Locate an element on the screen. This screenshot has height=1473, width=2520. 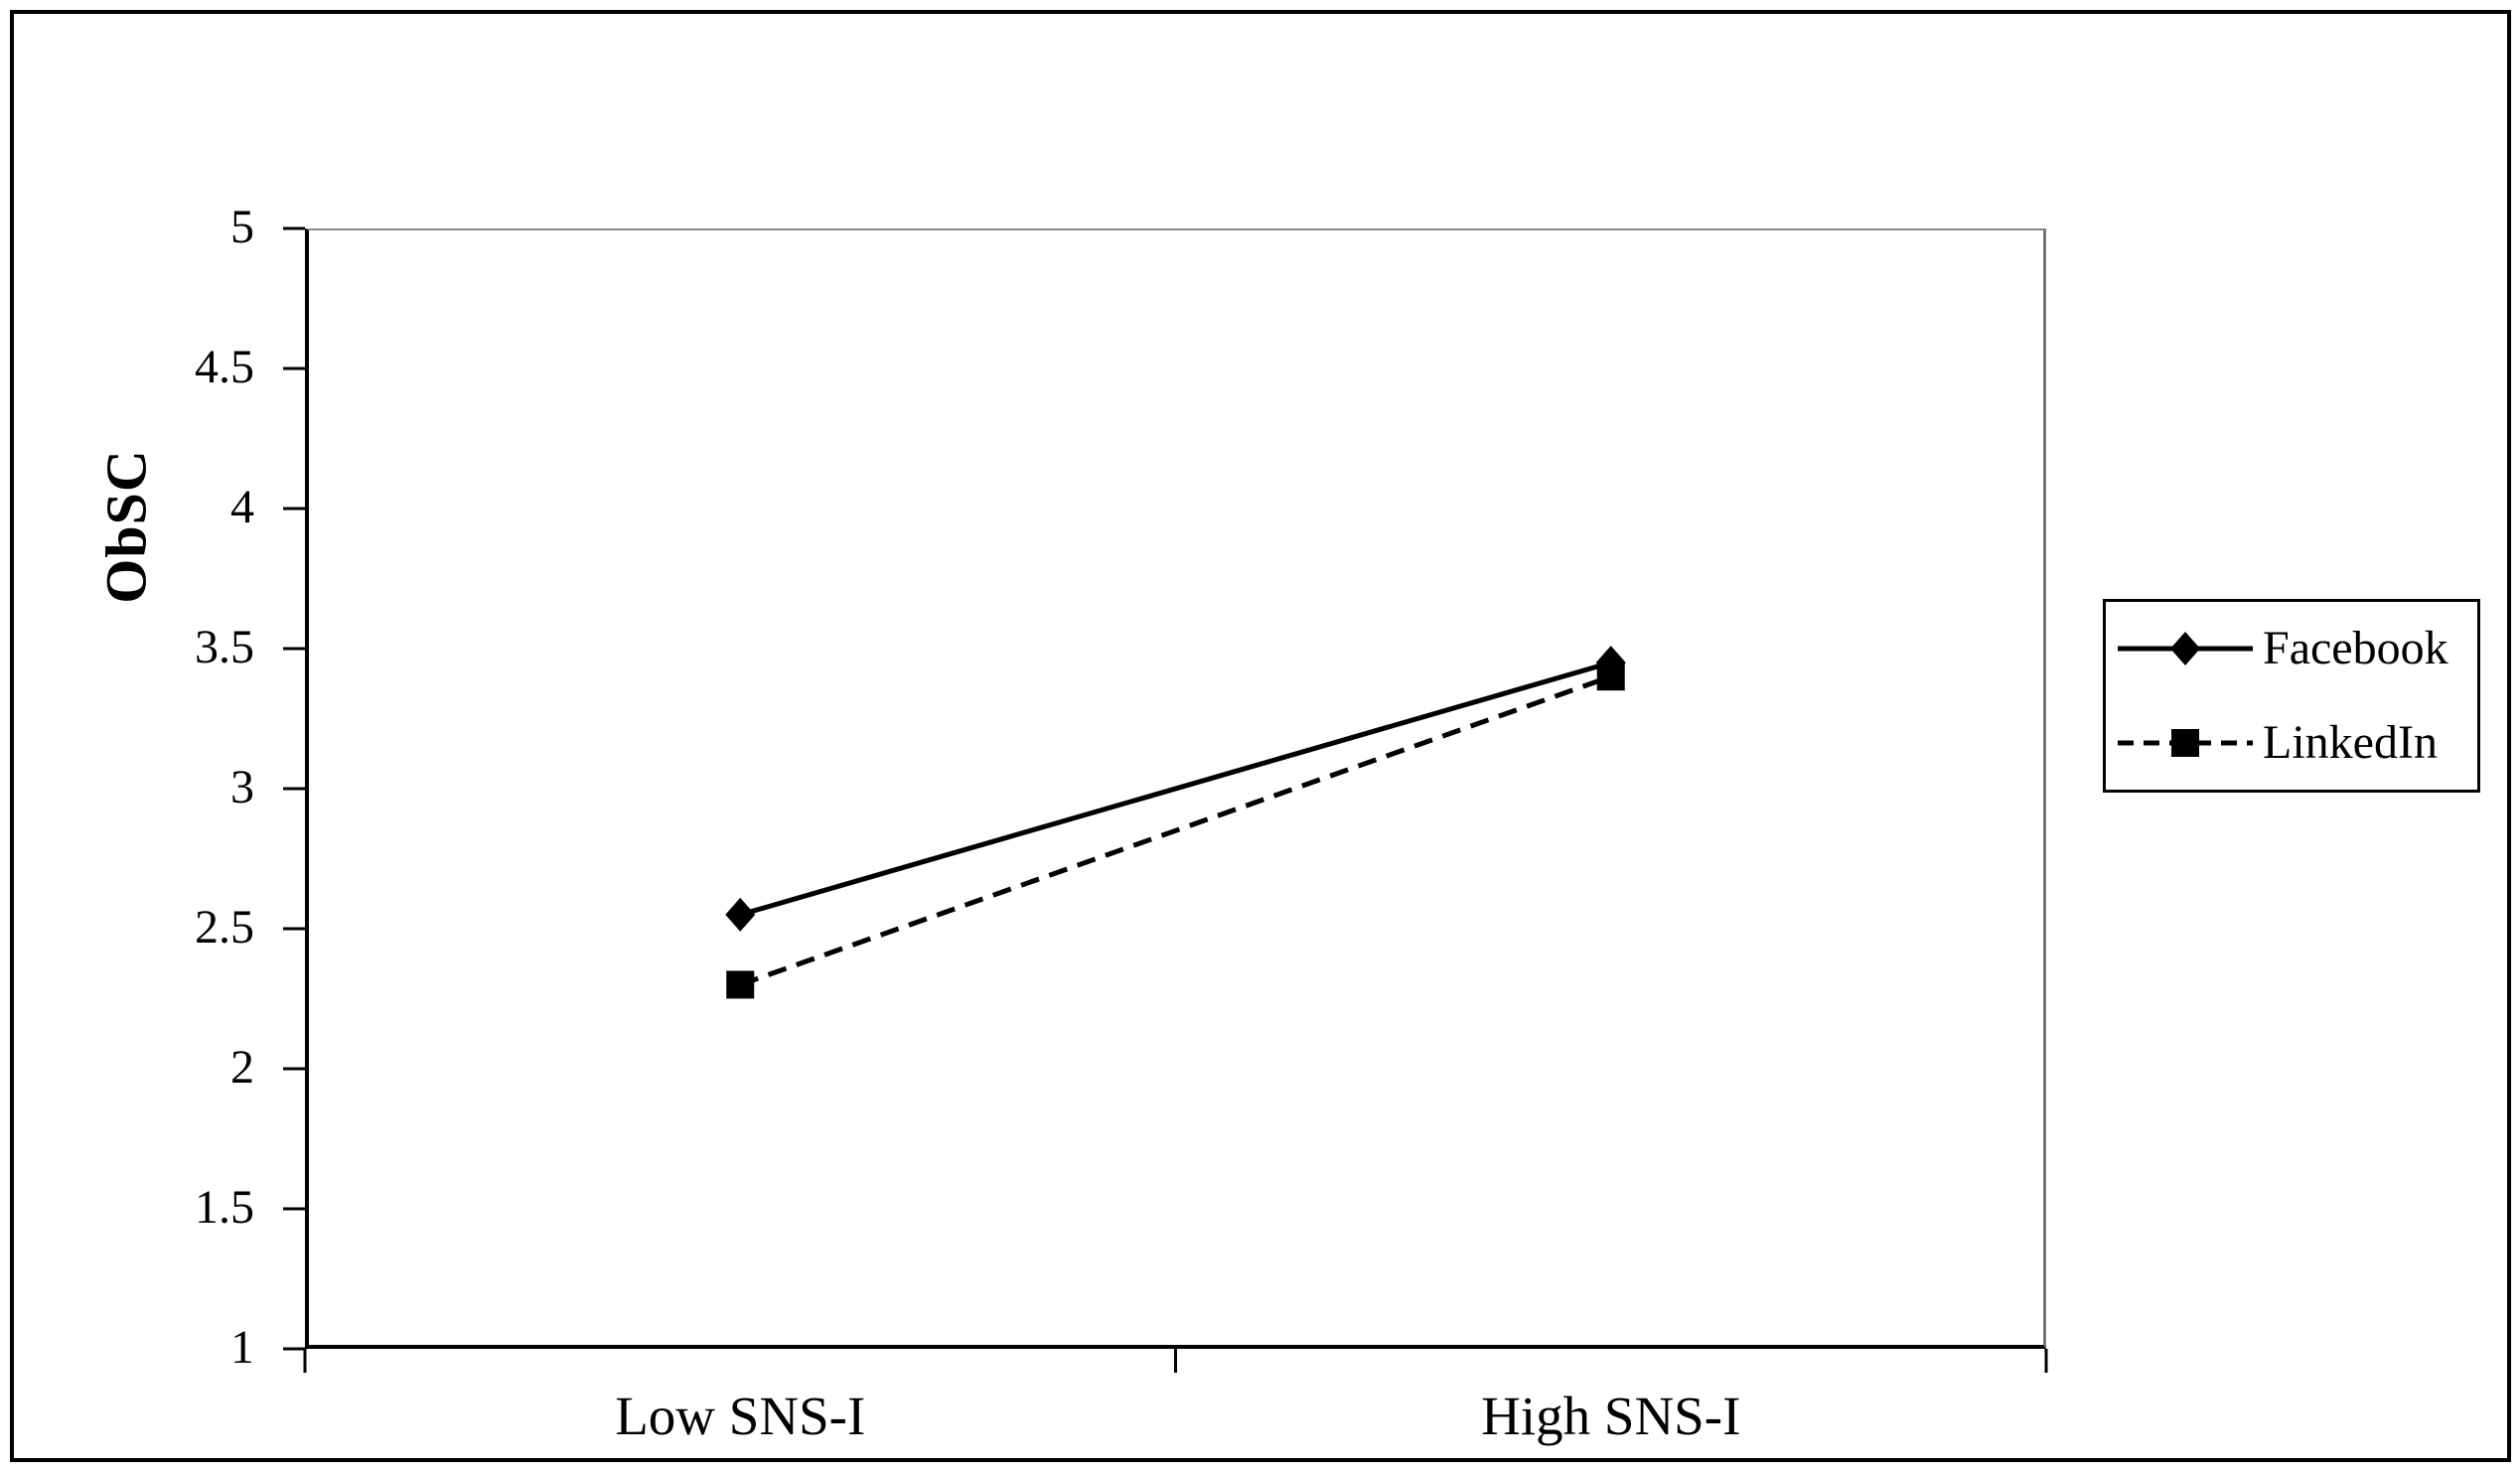
legend-item-linkedin: LinkedIn is located at coordinates (2296, 742).